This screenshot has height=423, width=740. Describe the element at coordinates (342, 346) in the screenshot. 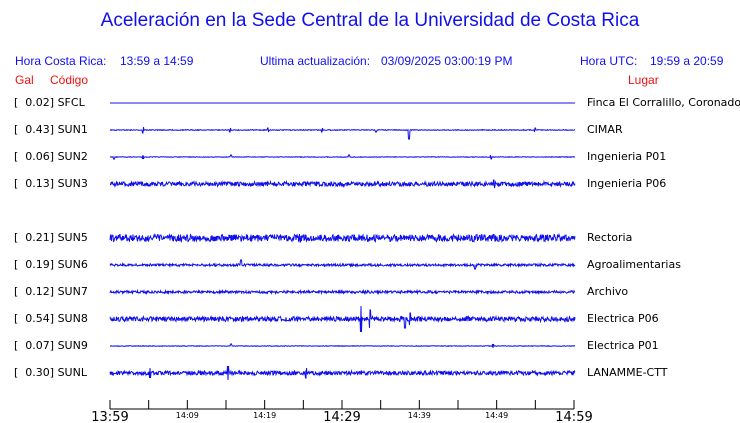

I see `trace-sun9` at that location.